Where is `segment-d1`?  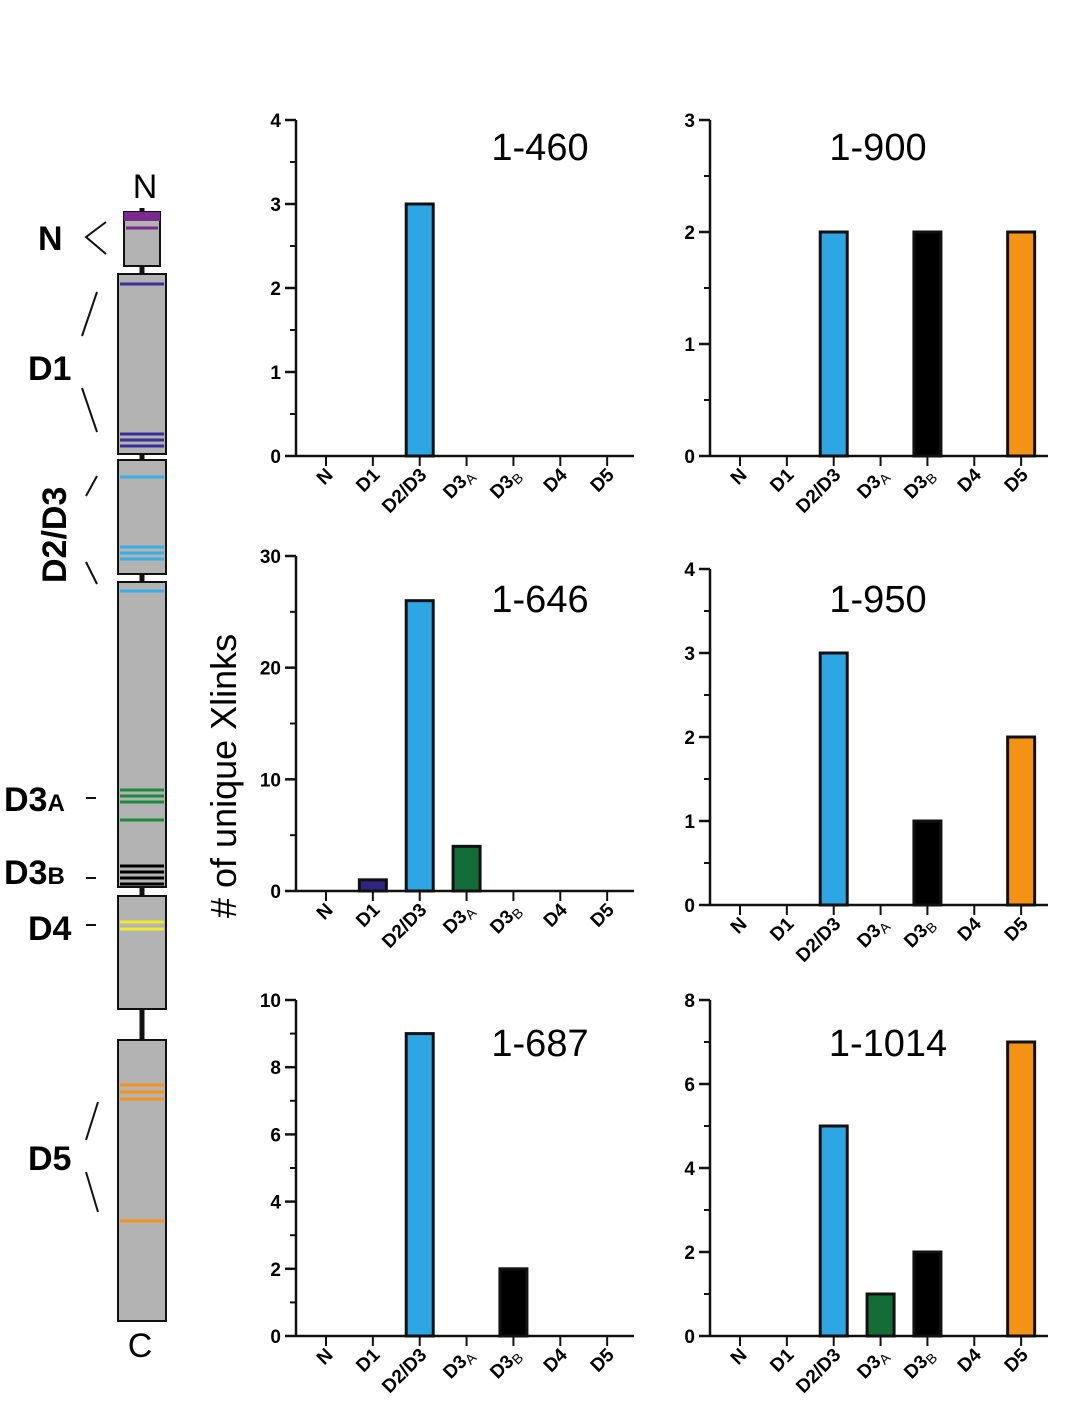 segment-d1 is located at coordinates (142, 364).